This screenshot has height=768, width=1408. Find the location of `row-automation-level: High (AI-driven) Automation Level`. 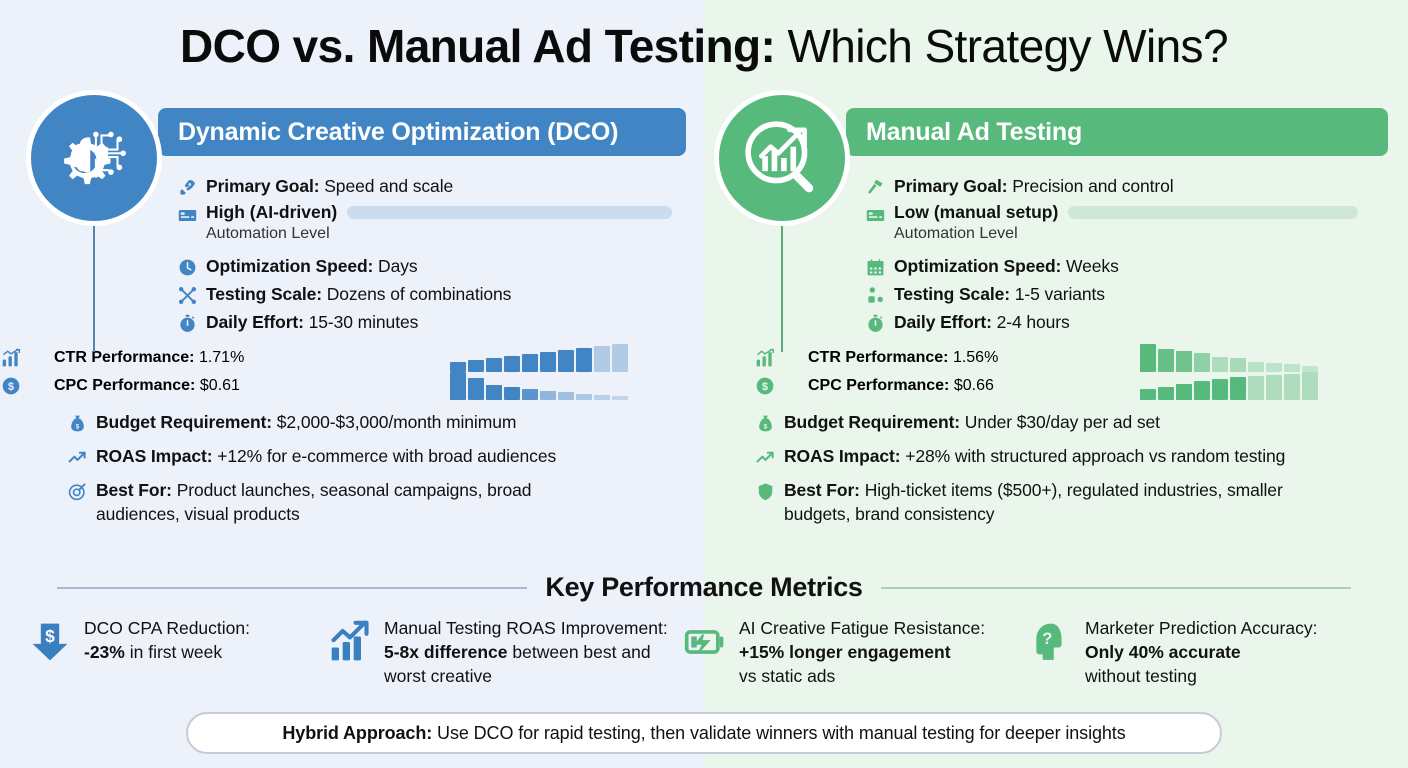

row-automation-level: High (AI-driven) Automation Level is located at coordinates (352, 223).